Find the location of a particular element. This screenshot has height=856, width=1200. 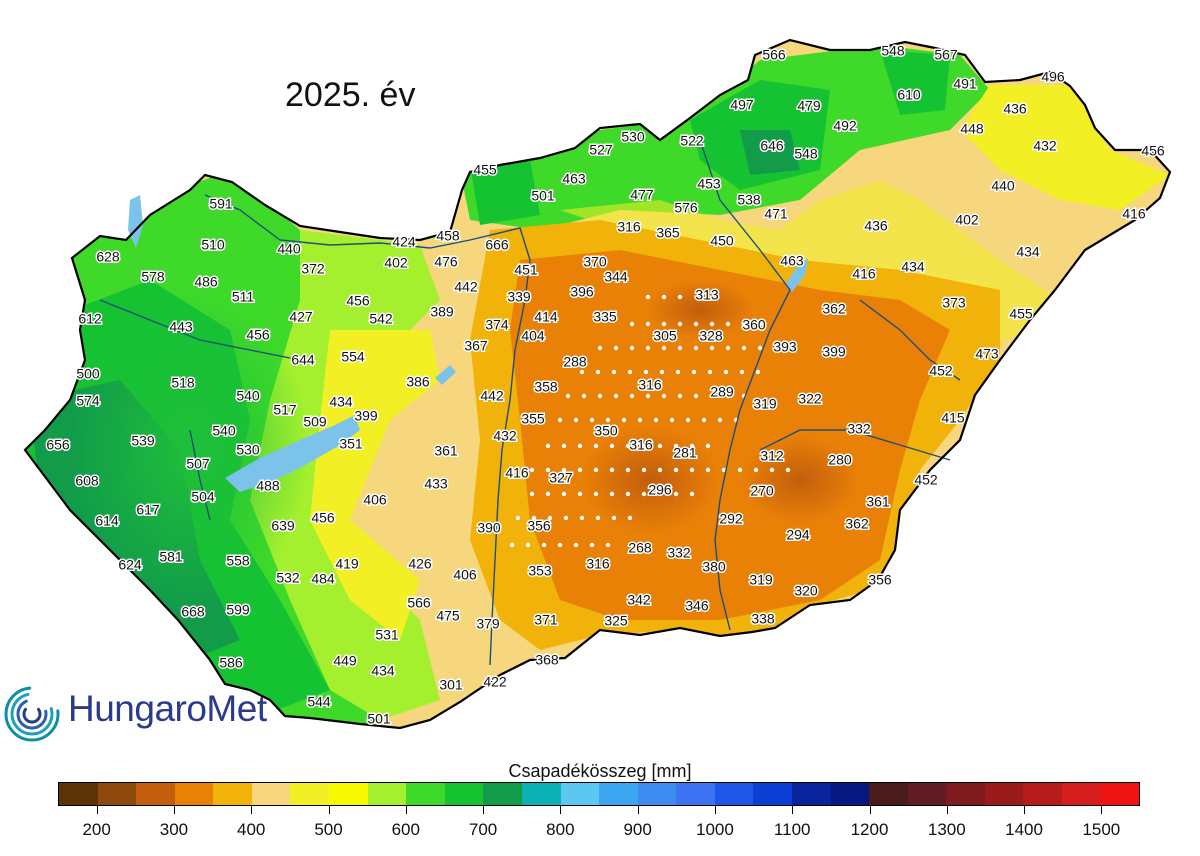

legend-title: Csapadékösszeg [mm] is located at coordinates (600, 771).